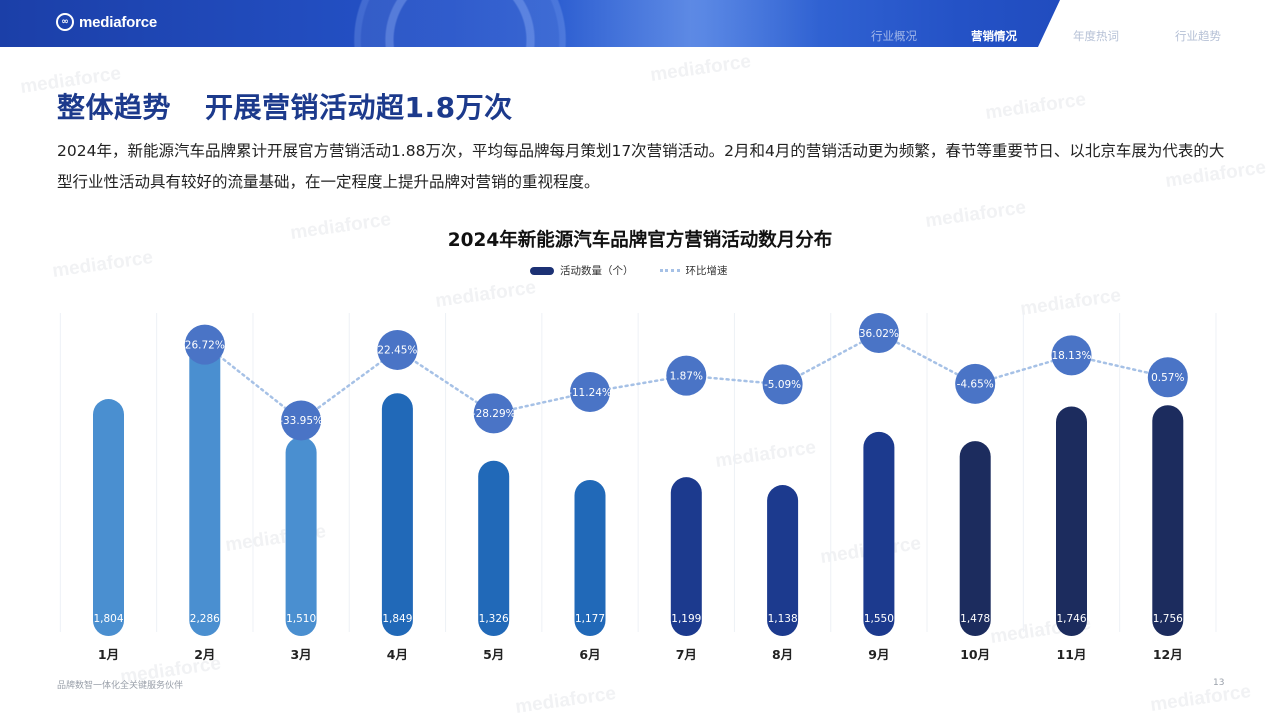 Image resolution: width=1280 pixels, height=720 pixels. Describe the element at coordinates (1096, 36) in the screenshot. I see `nav-tab-annual-keywords: 年度热词` at that location.